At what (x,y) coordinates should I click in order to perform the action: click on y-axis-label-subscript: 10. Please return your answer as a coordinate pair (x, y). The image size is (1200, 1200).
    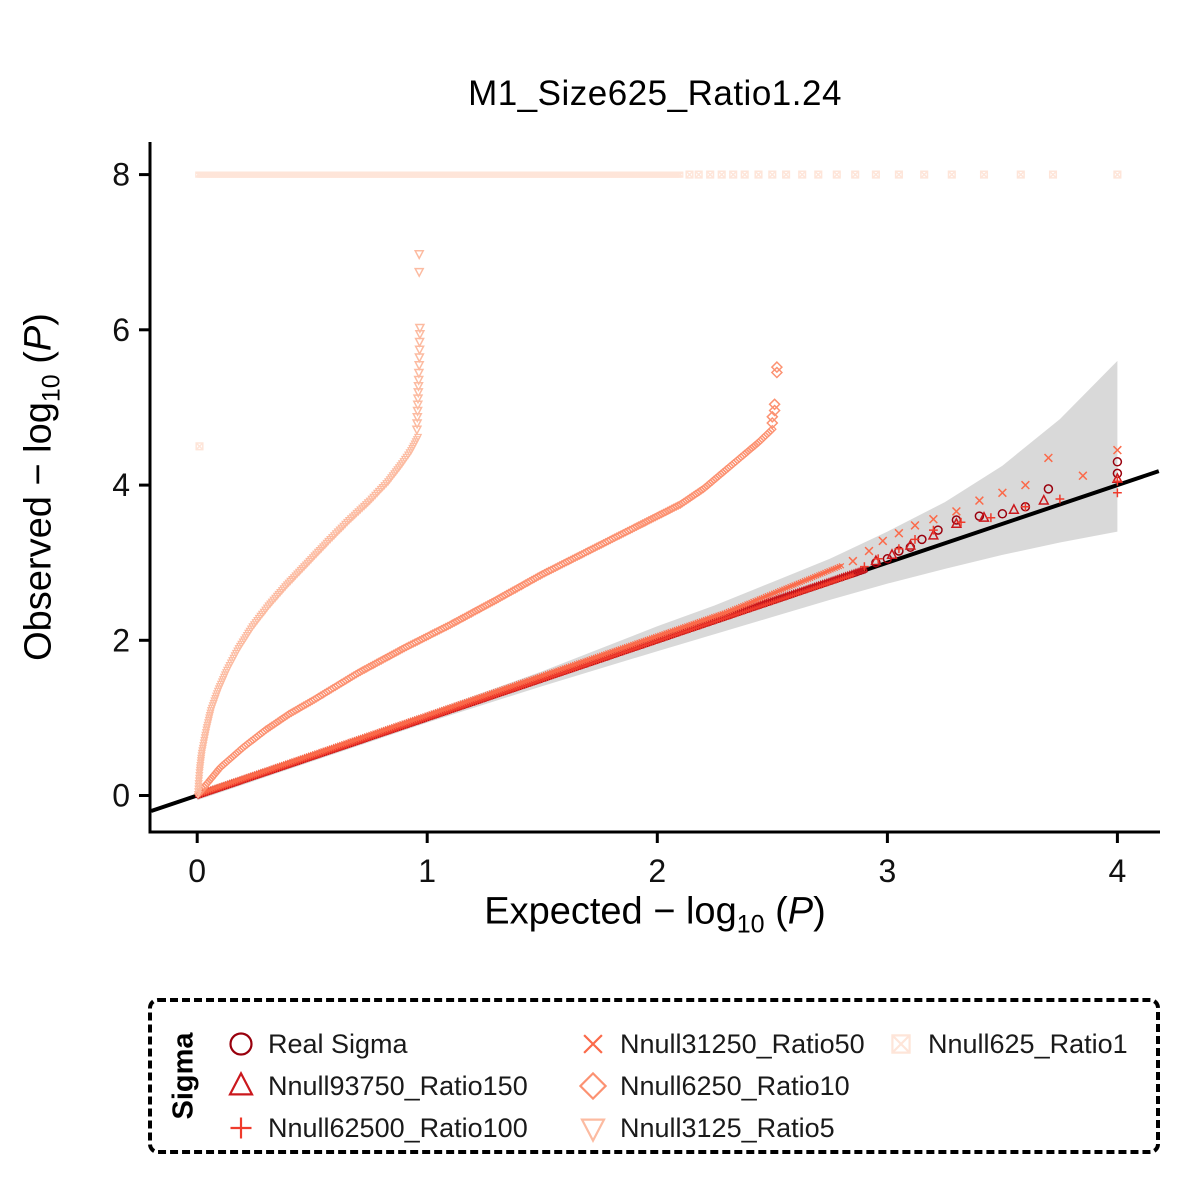
    Looking at the image, I should click on (51, 388).